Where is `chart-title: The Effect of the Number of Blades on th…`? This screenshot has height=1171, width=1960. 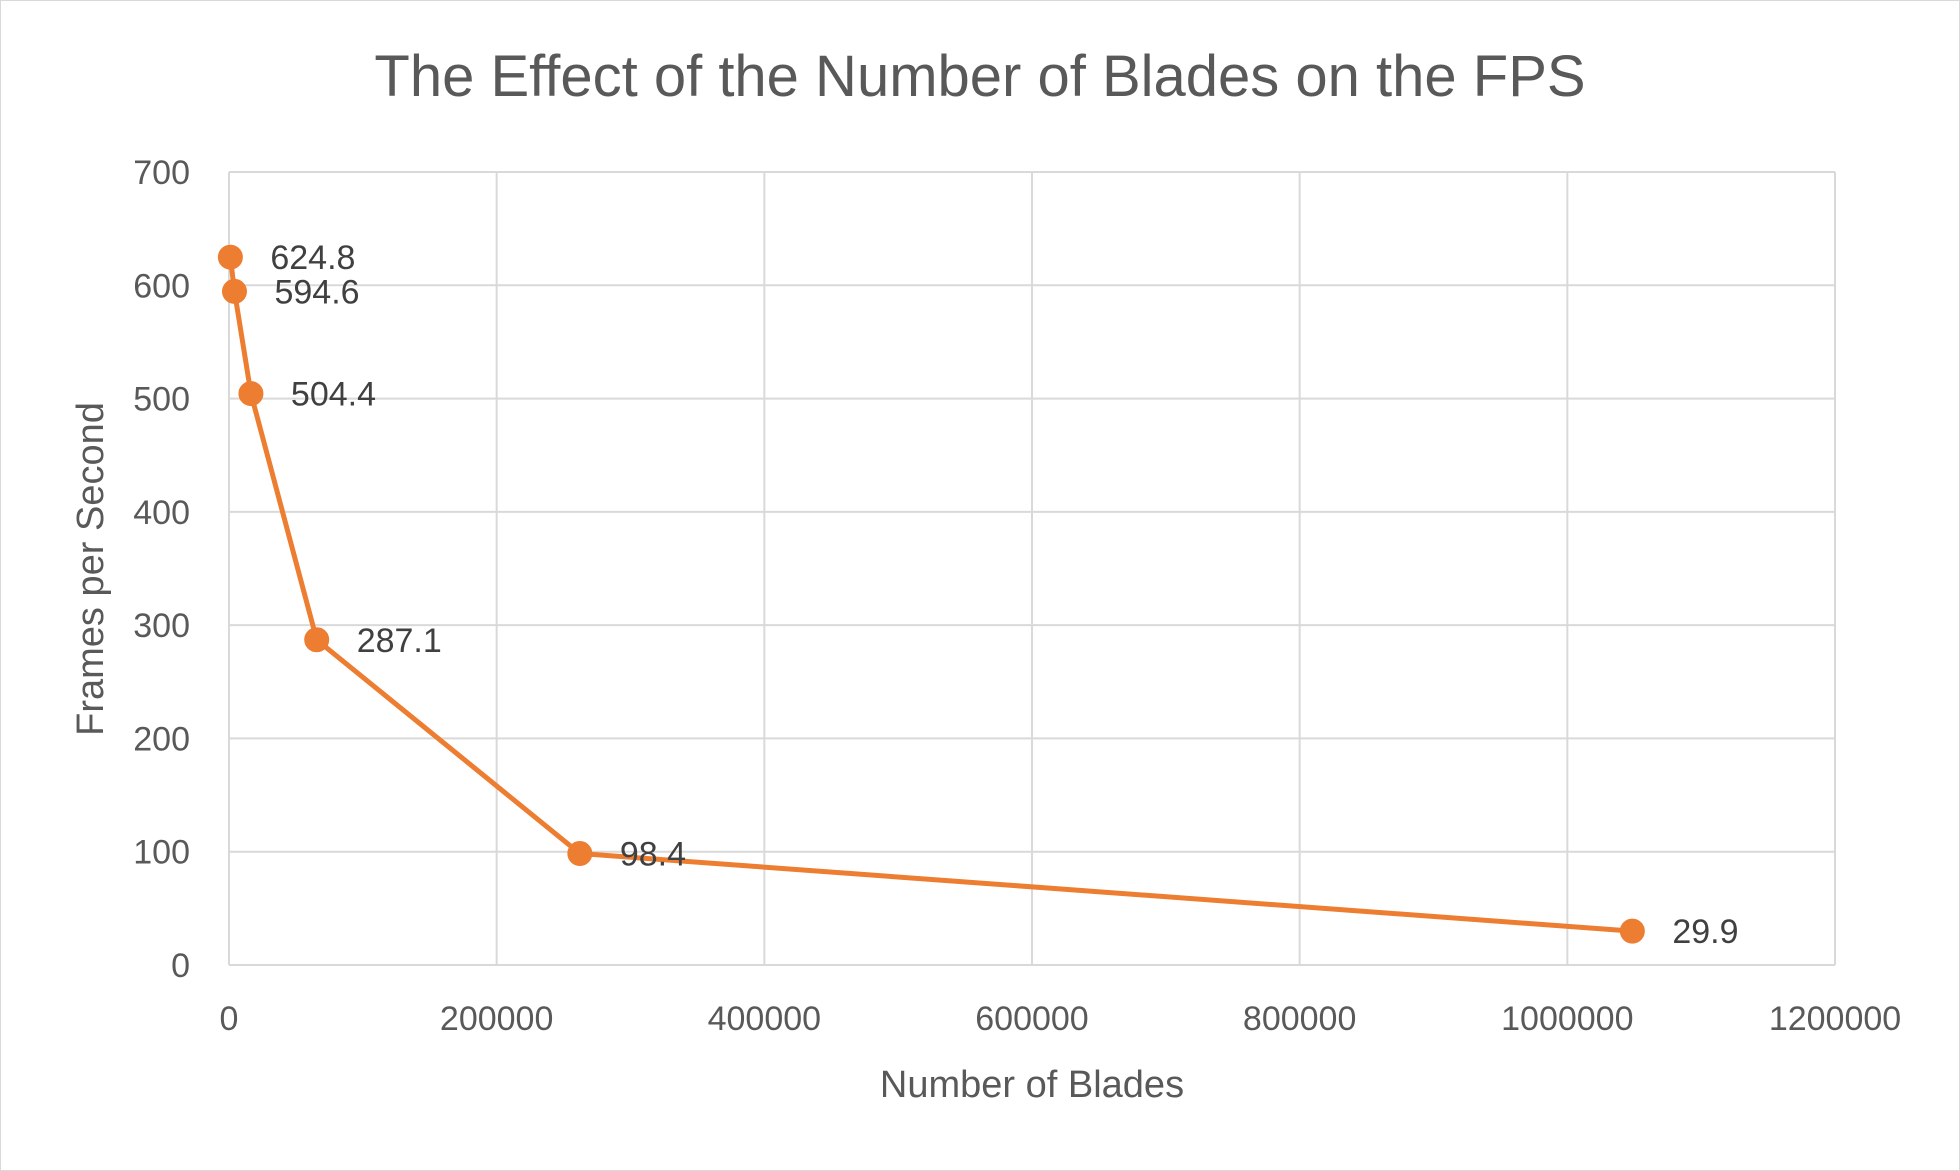 chart-title: The Effect of the Number of Blades on th… is located at coordinates (979, 76).